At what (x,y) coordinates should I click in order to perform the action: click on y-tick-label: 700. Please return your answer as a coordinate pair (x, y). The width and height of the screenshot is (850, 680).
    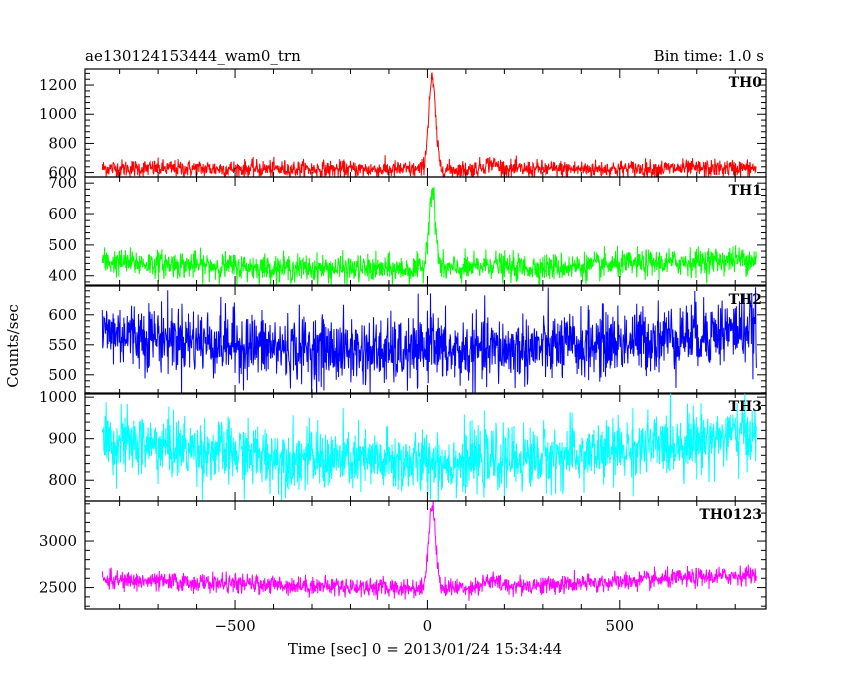
    Looking at the image, I should click on (62, 183).